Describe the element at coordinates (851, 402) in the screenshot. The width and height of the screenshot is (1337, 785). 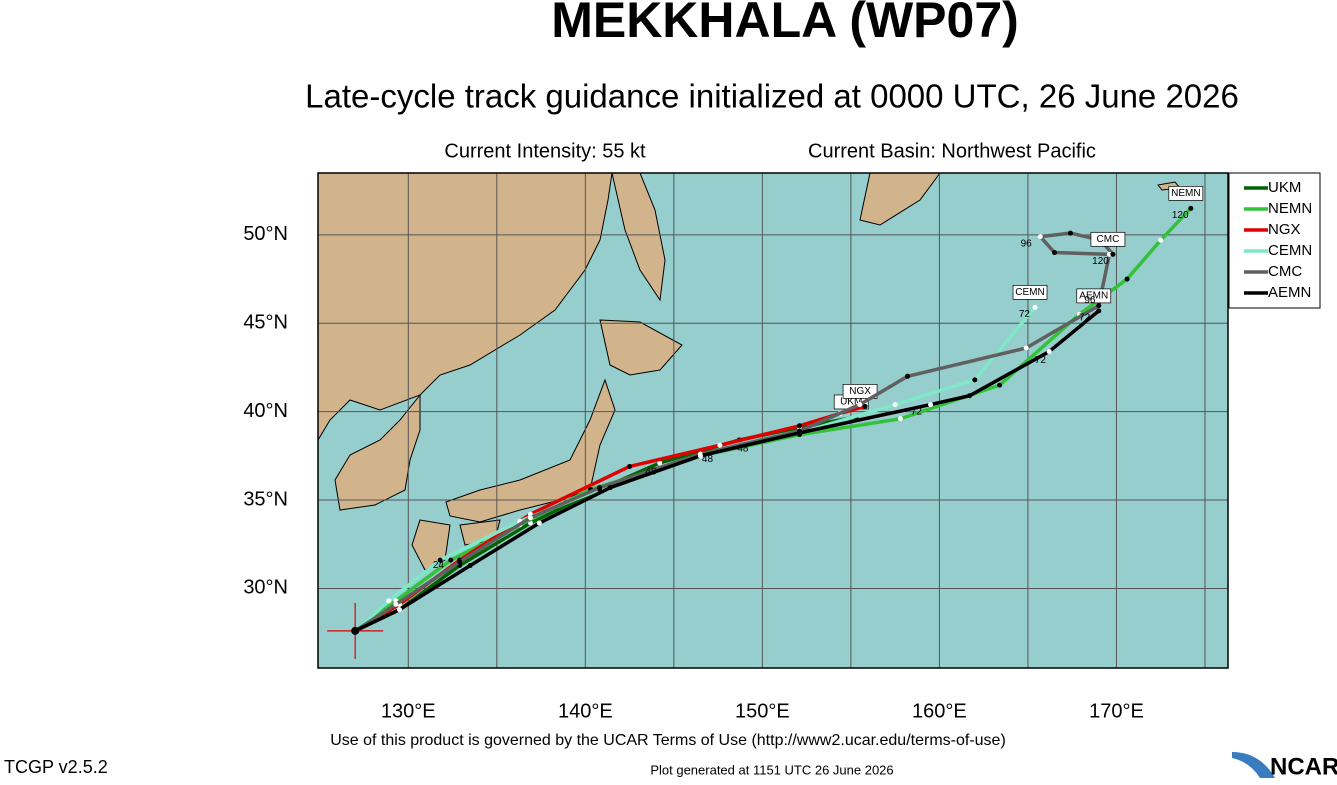
I see `label-text: UKM` at that location.